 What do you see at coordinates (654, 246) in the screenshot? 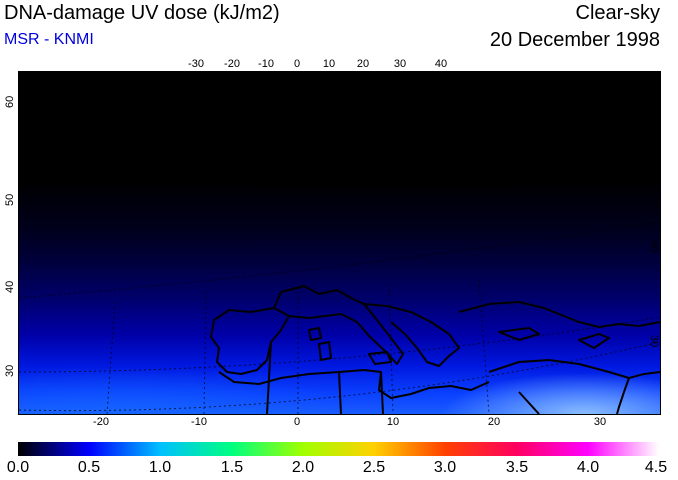
I see `right-lat-tick: 40` at bounding box center [654, 246].